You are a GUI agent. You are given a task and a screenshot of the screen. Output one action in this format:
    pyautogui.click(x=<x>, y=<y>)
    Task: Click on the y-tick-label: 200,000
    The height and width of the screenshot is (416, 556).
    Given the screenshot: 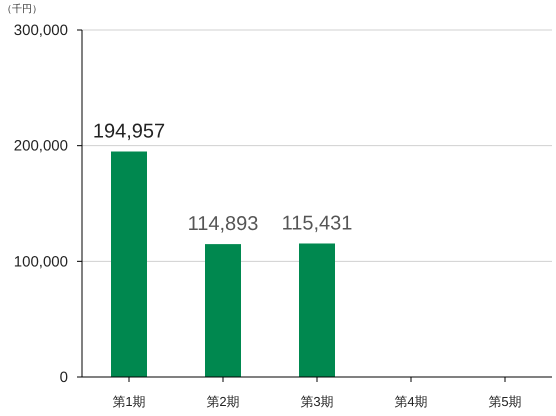 What is the action you would take?
    pyautogui.click(x=41, y=146)
    